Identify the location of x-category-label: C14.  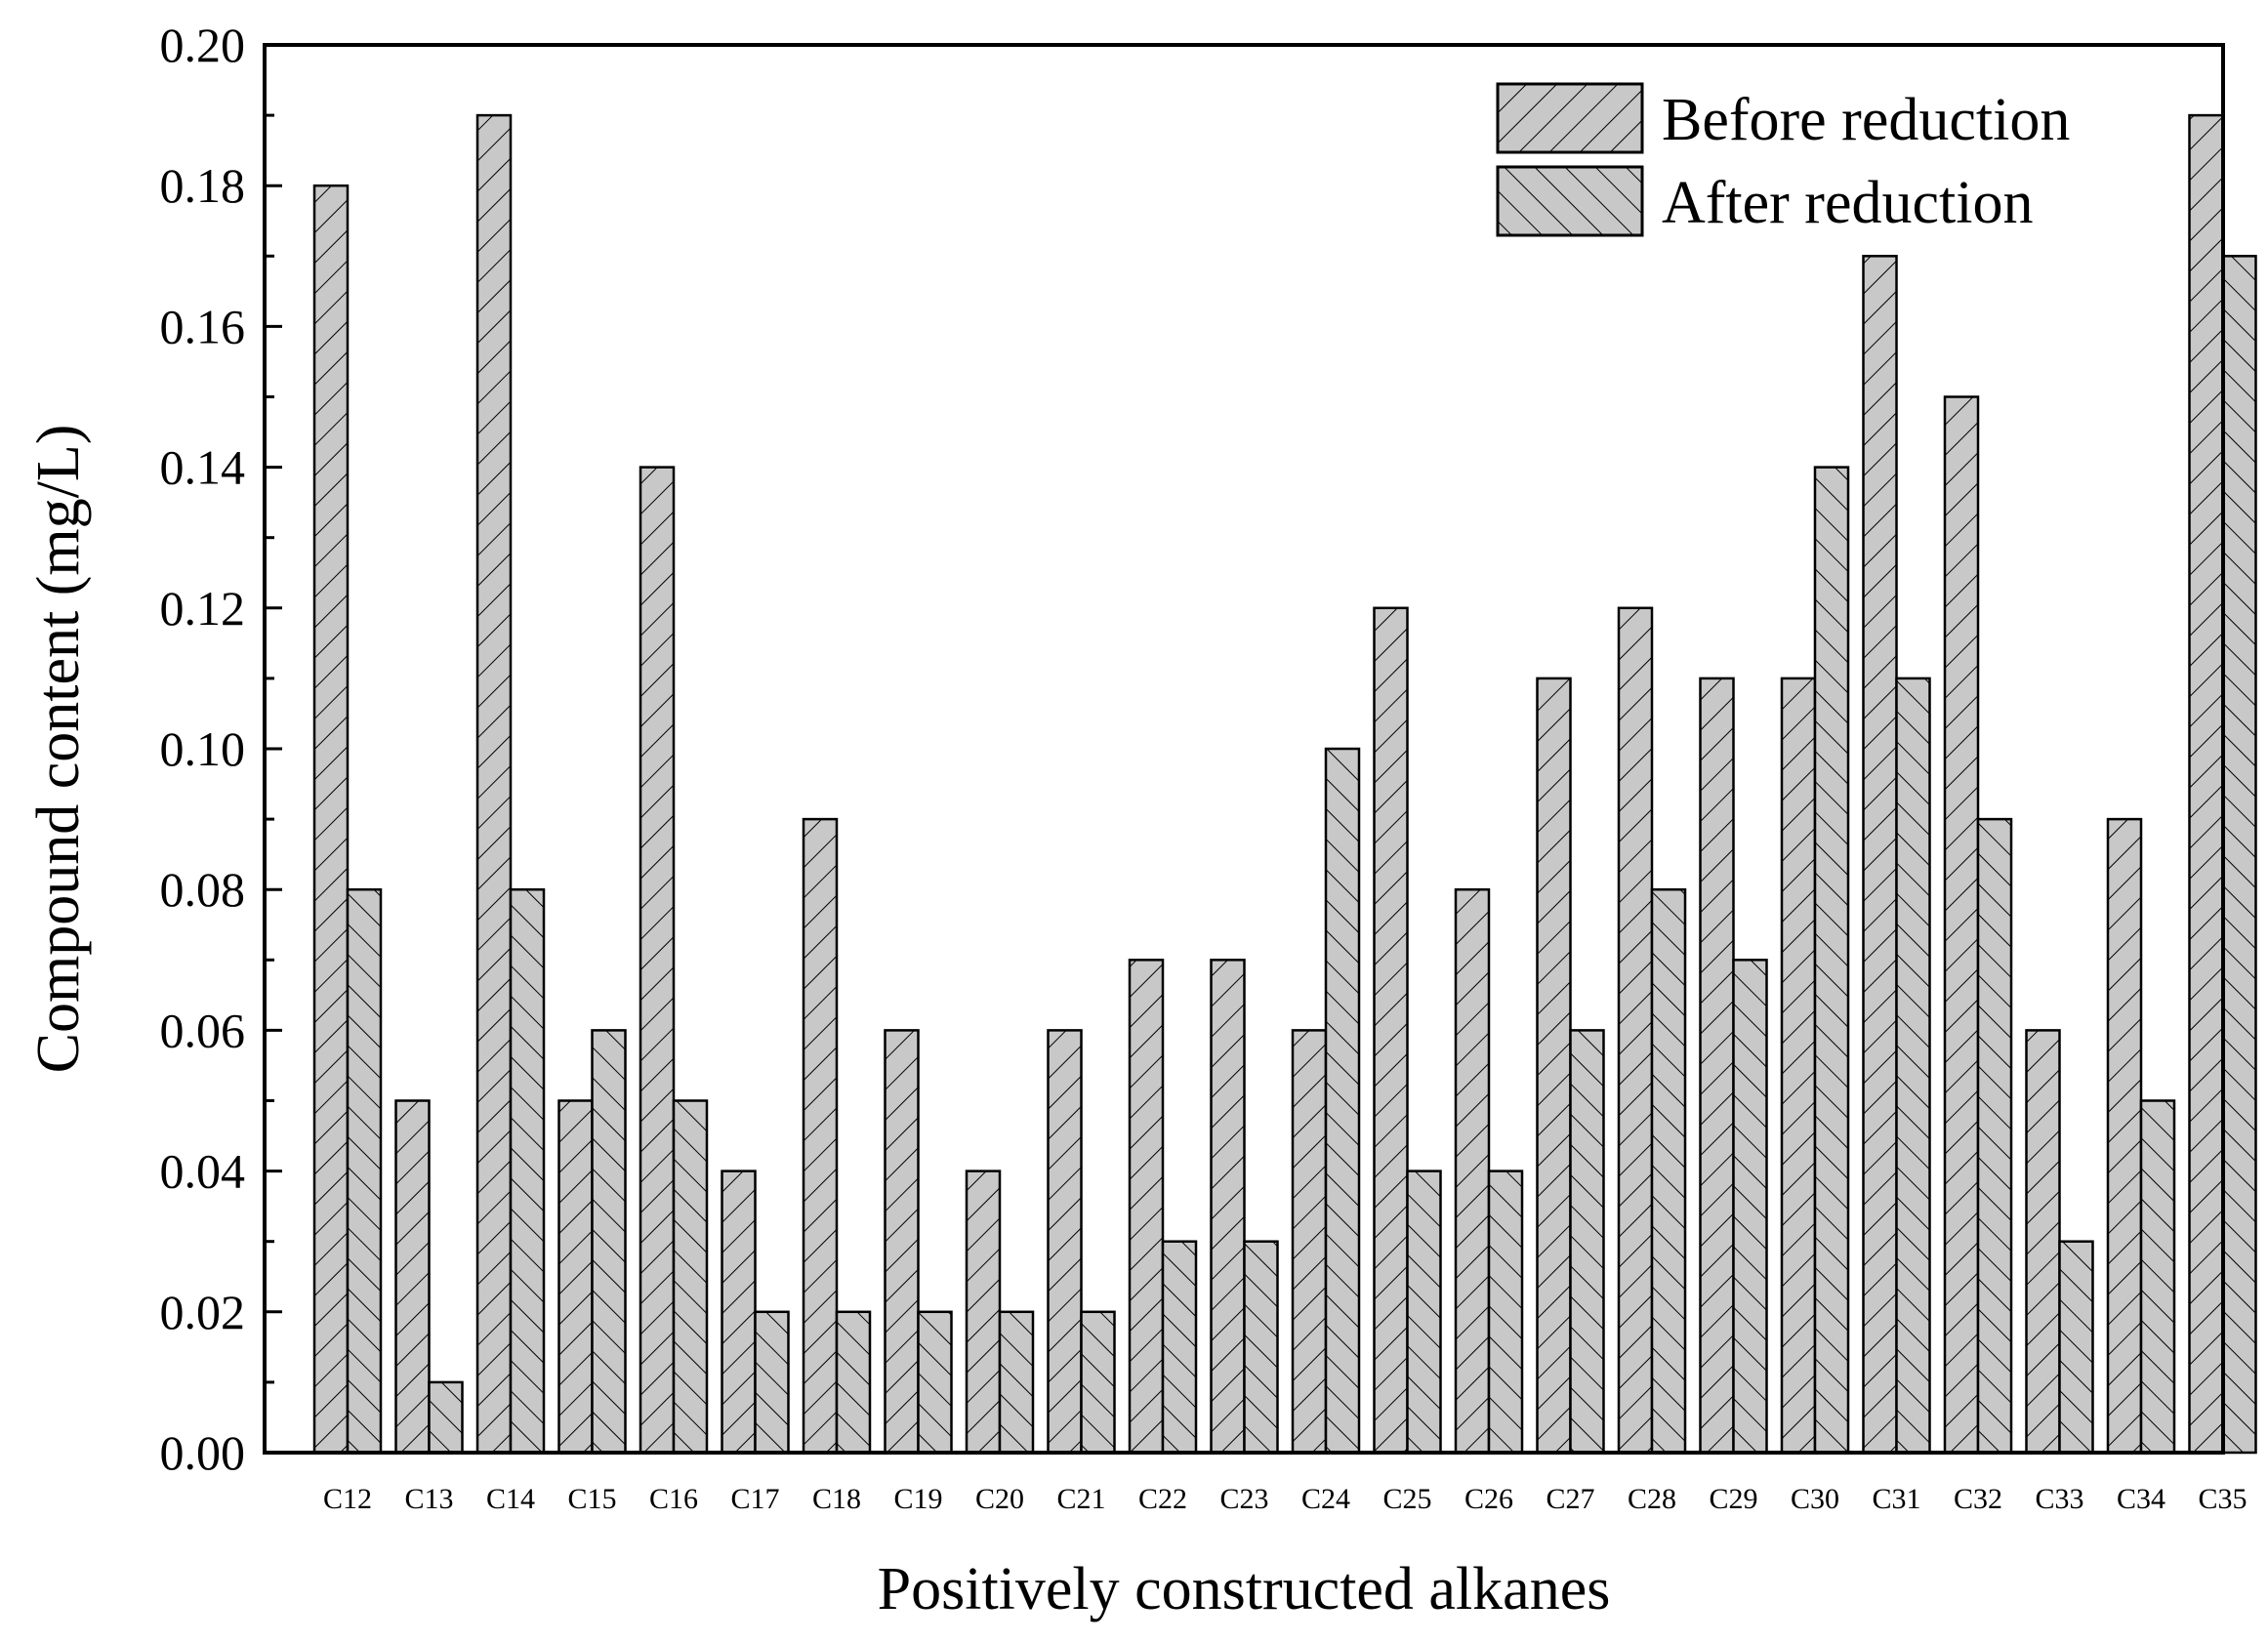
(510, 1499).